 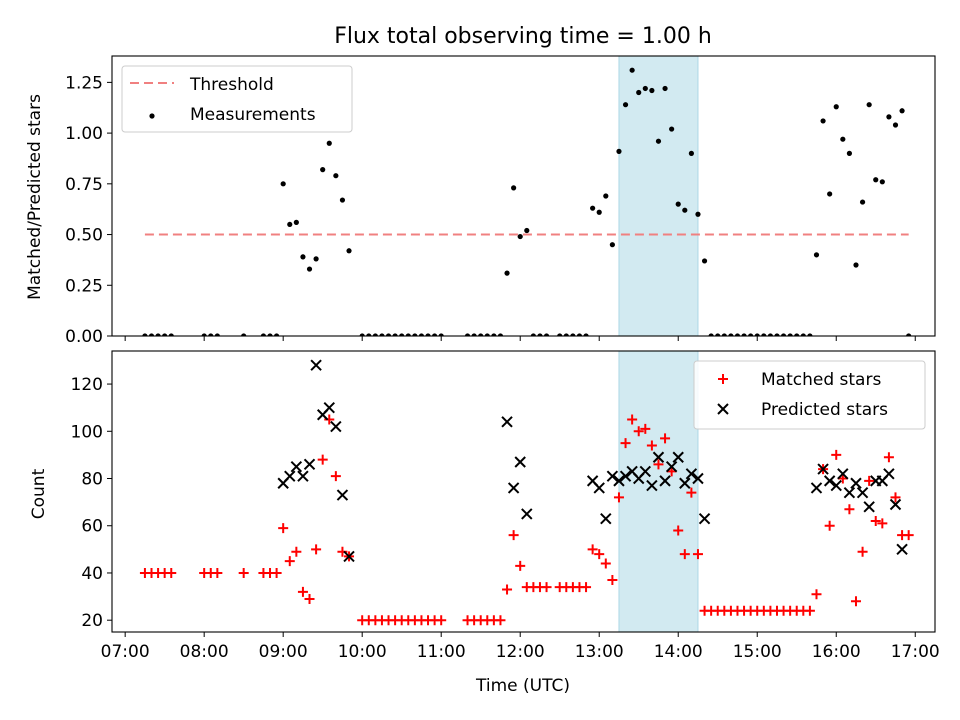 I want to click on bottom-y-axis-label: Count, so click(x=39, y=493).